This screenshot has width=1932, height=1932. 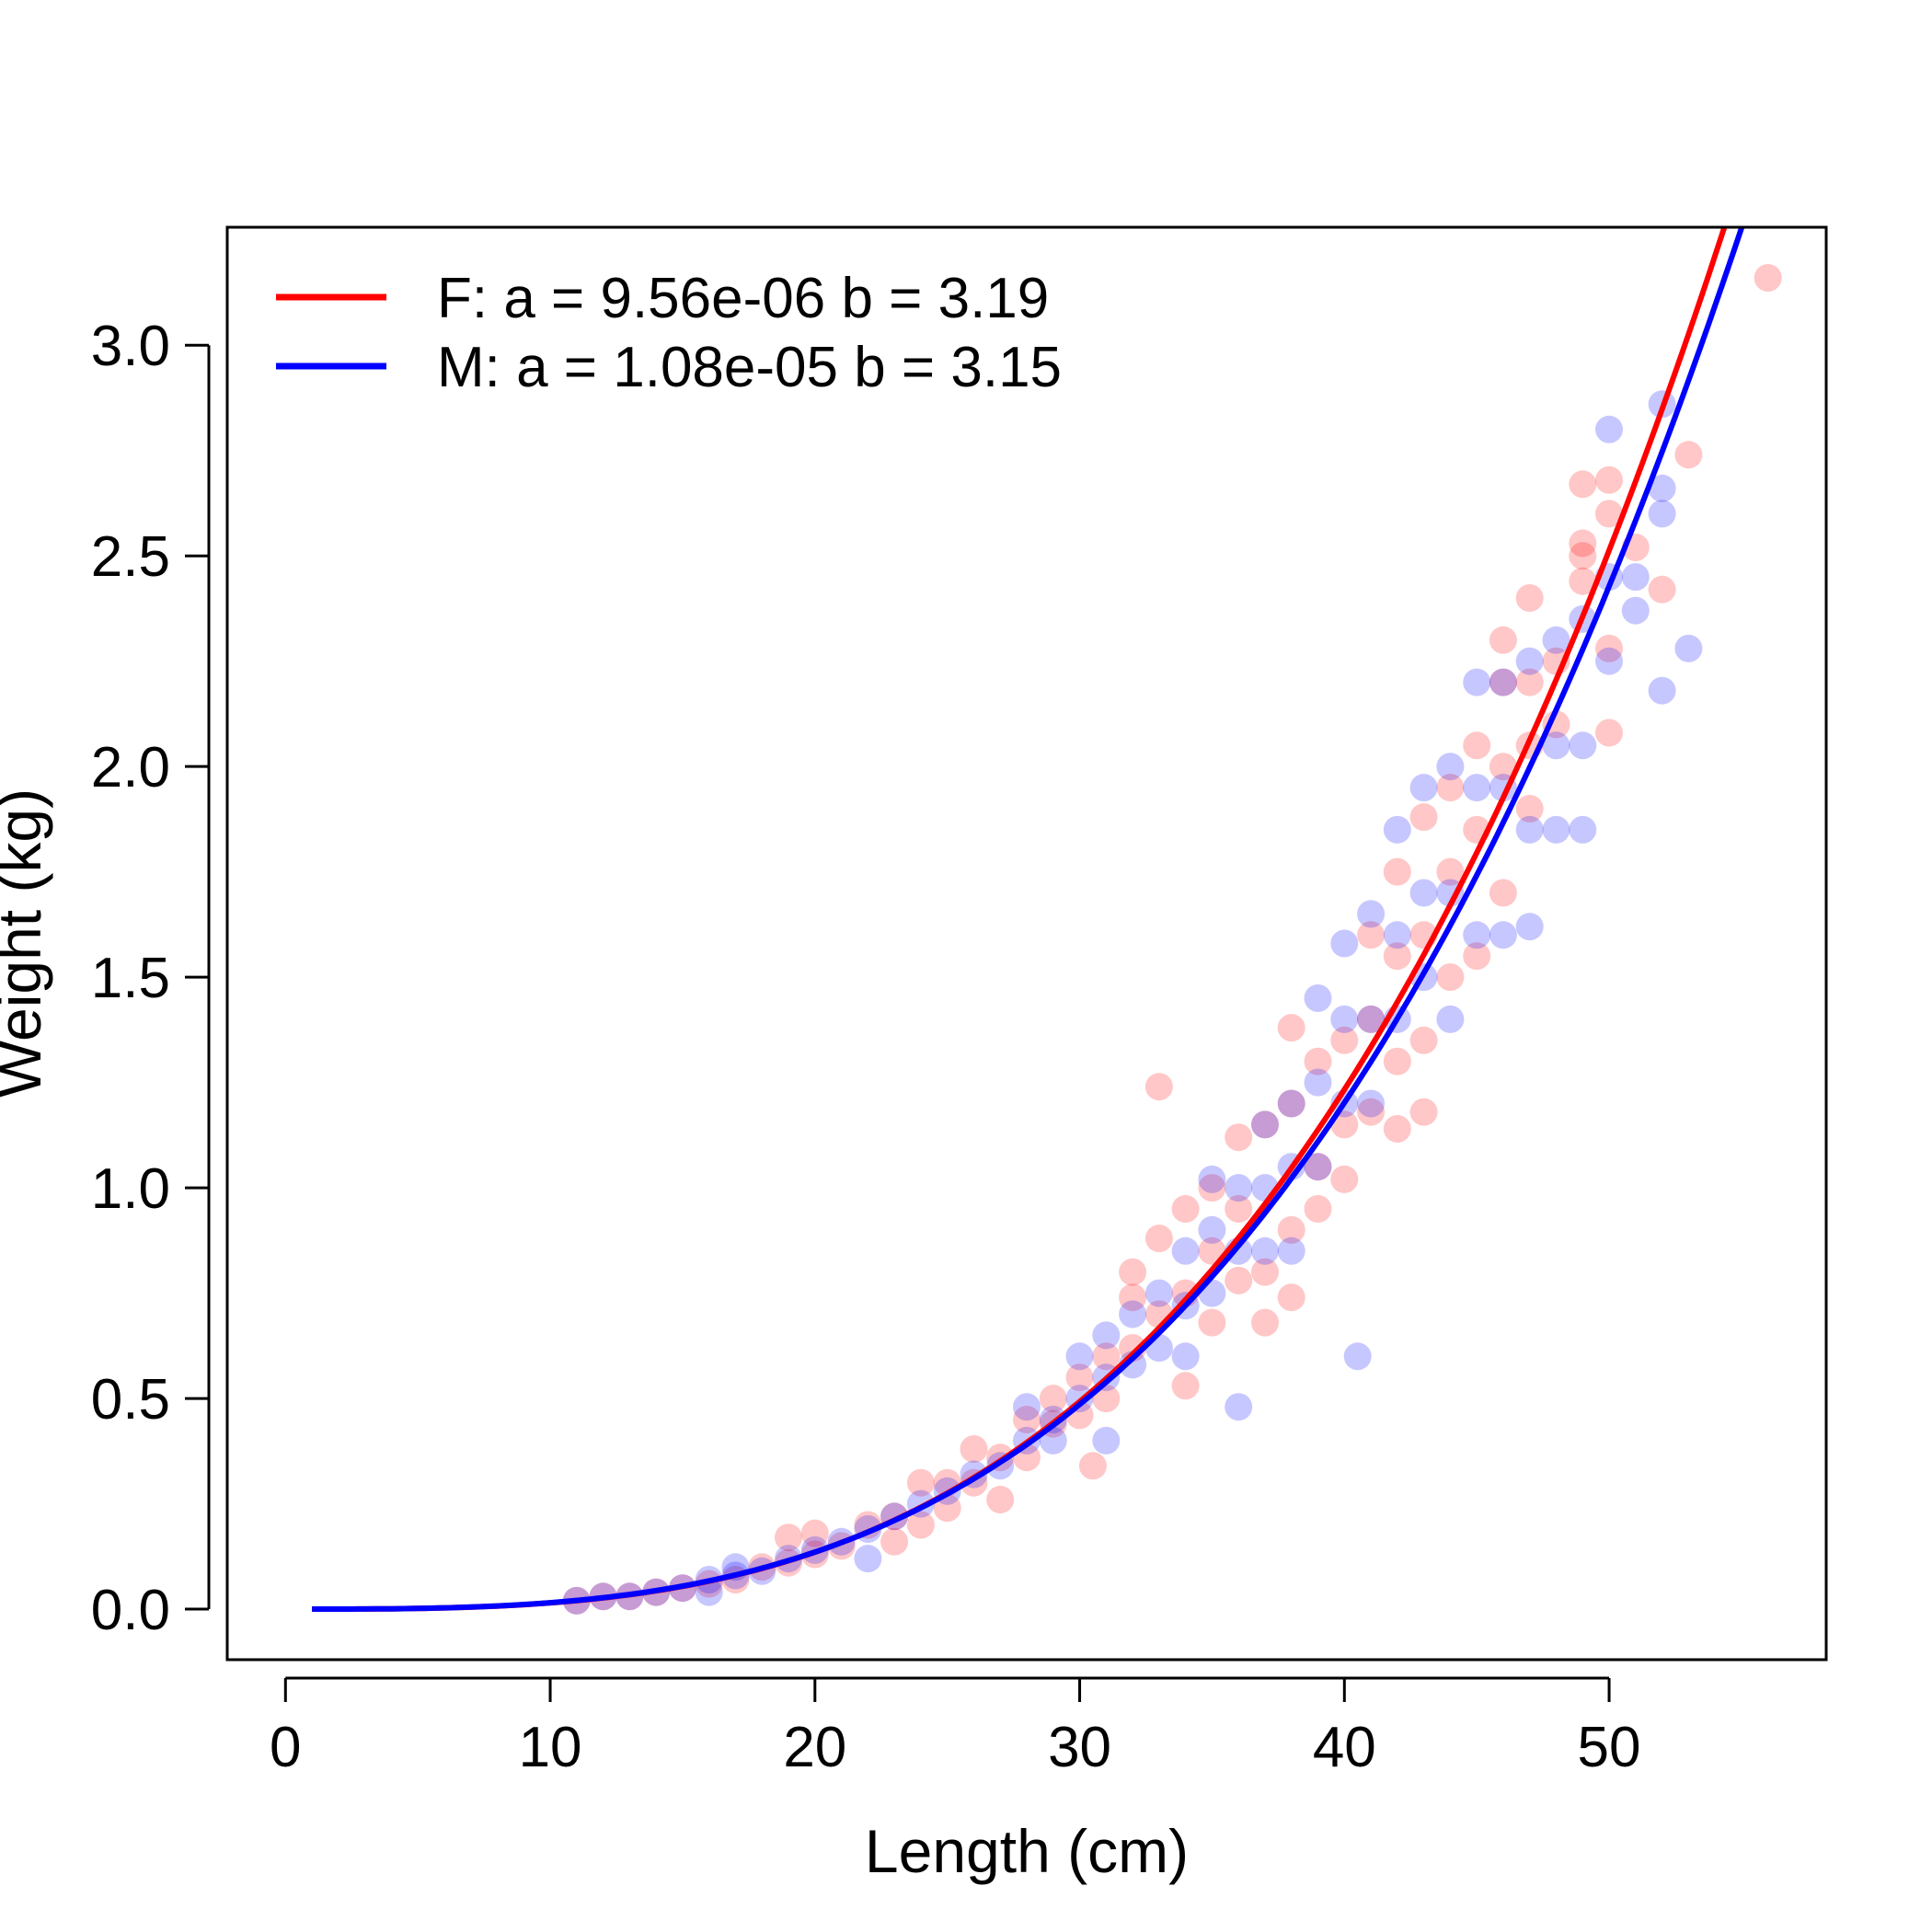 I want to click on y-tick-label: 3.0, so click(x=130, y=346).